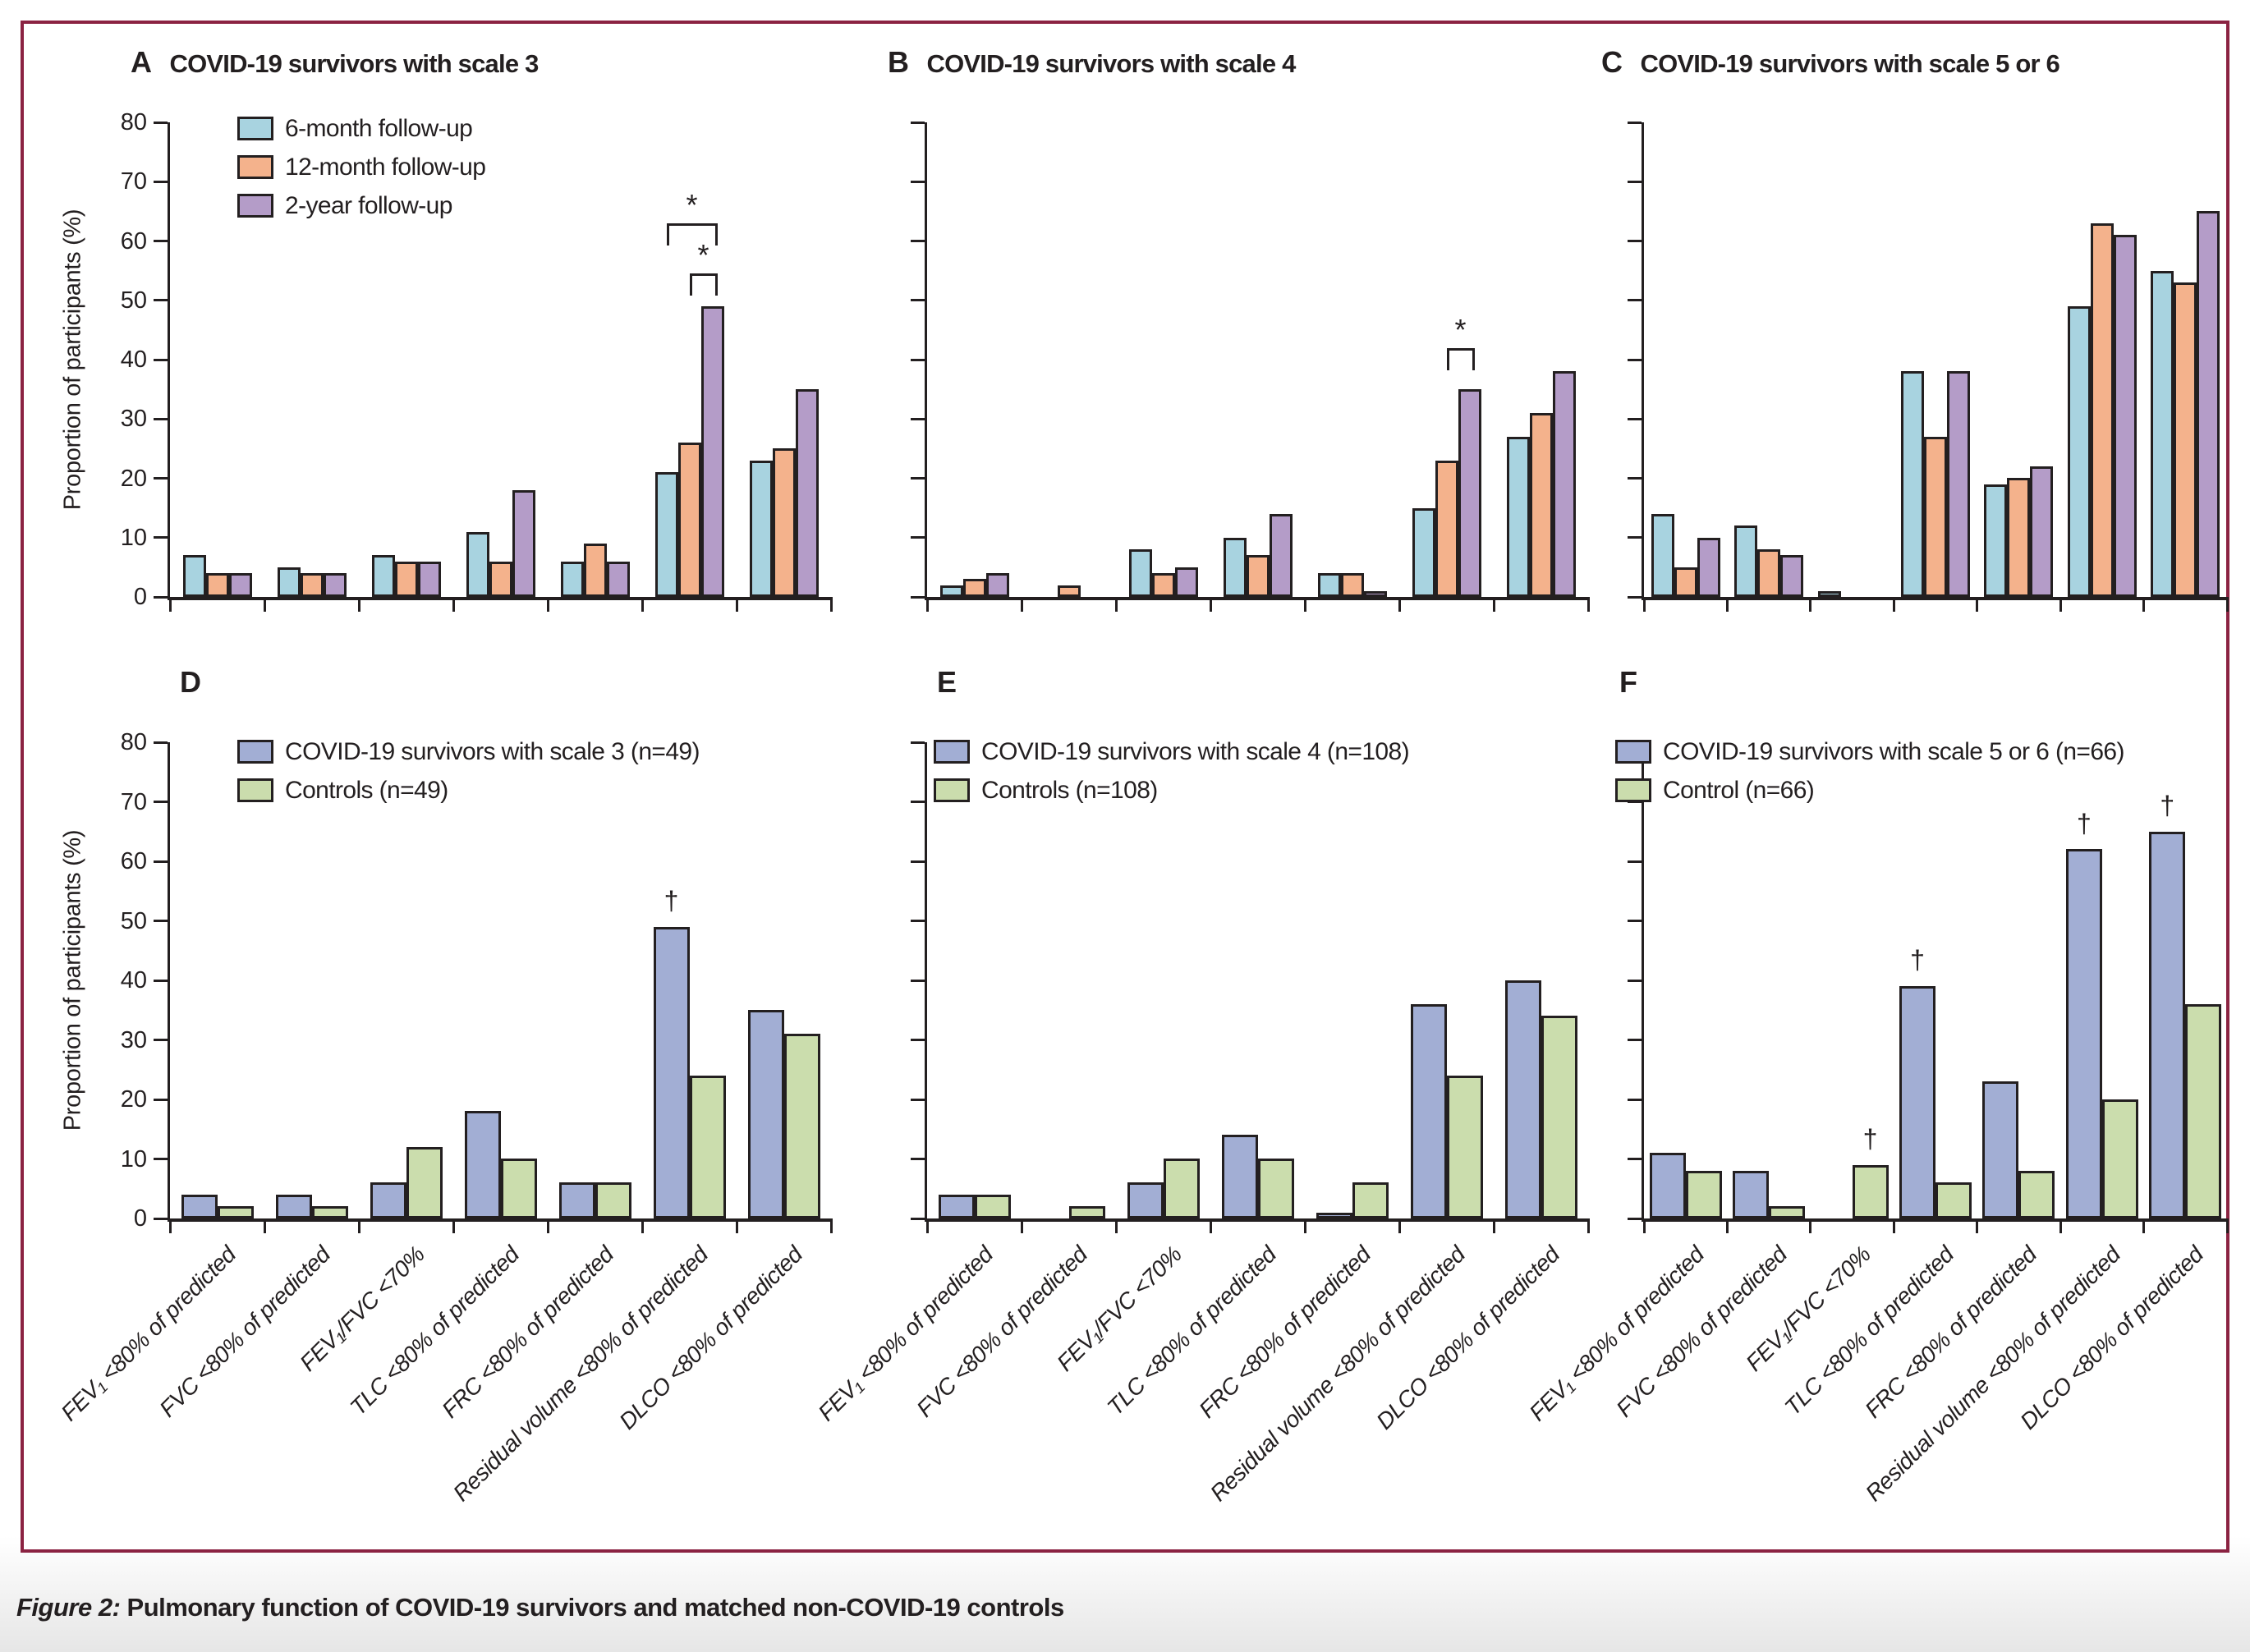  I want to click on legend-item-label: 12-month follow-up, so click(386, 167).